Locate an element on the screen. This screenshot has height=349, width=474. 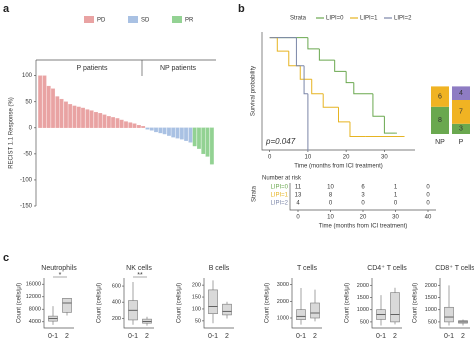
x-tick-label: 10 is located at coordinates (330, 218).